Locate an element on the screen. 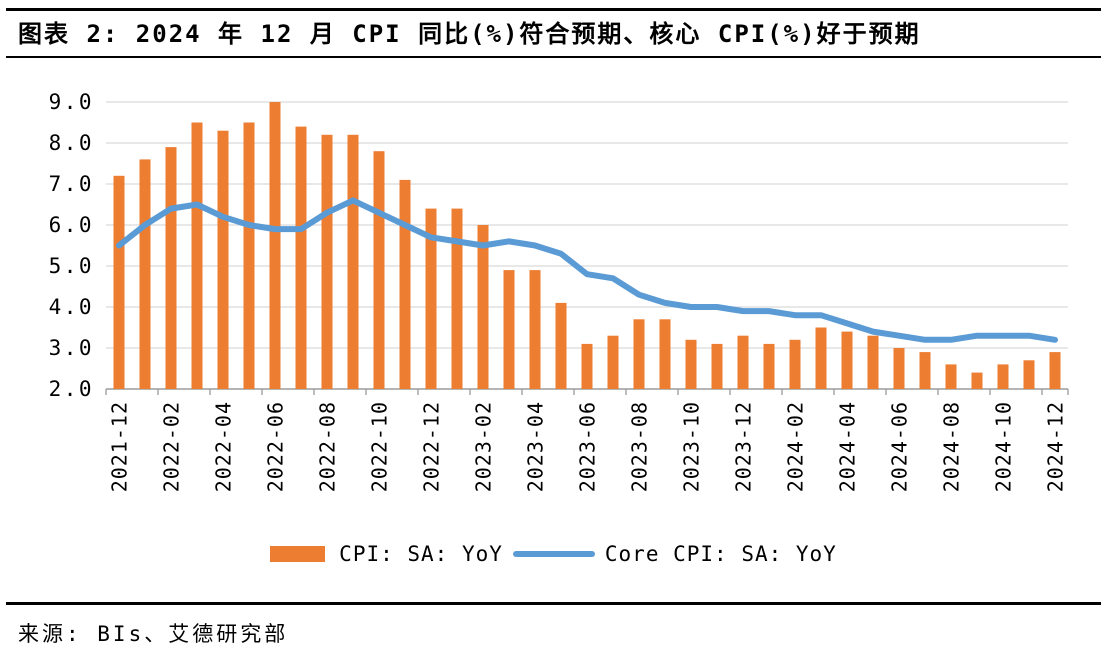  legend-label-core-cpi: Core CPI: SA: YoY is located at coordinates (720, 554).